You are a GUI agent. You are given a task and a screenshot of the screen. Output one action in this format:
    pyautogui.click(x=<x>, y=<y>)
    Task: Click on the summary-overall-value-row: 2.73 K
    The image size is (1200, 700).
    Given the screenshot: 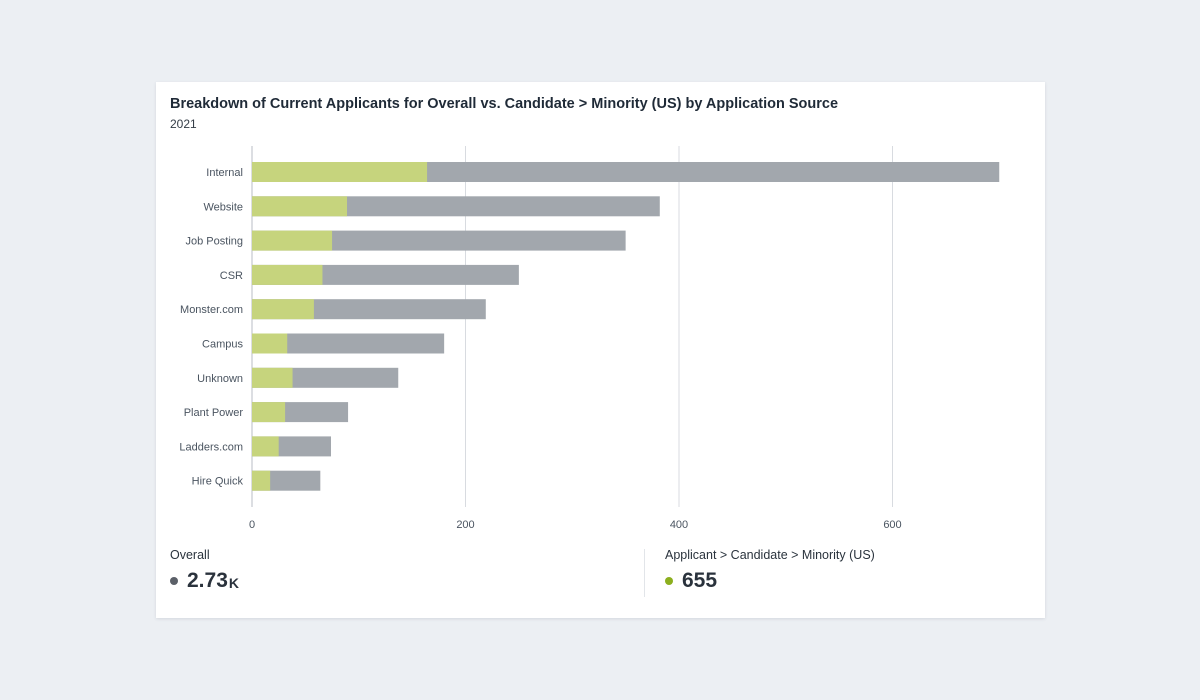 What is the action you would take?
    pyautogui.click(x=204, y=581)
    